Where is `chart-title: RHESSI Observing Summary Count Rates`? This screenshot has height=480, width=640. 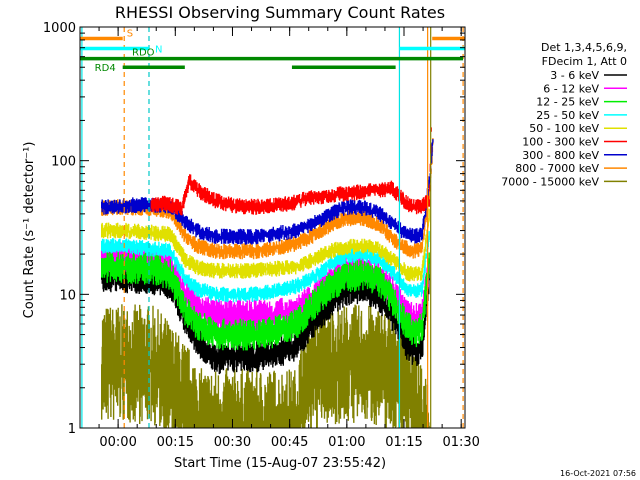
chart-title: RHESSI Observing Summary Count Rates is located at coordinates (280, 12).